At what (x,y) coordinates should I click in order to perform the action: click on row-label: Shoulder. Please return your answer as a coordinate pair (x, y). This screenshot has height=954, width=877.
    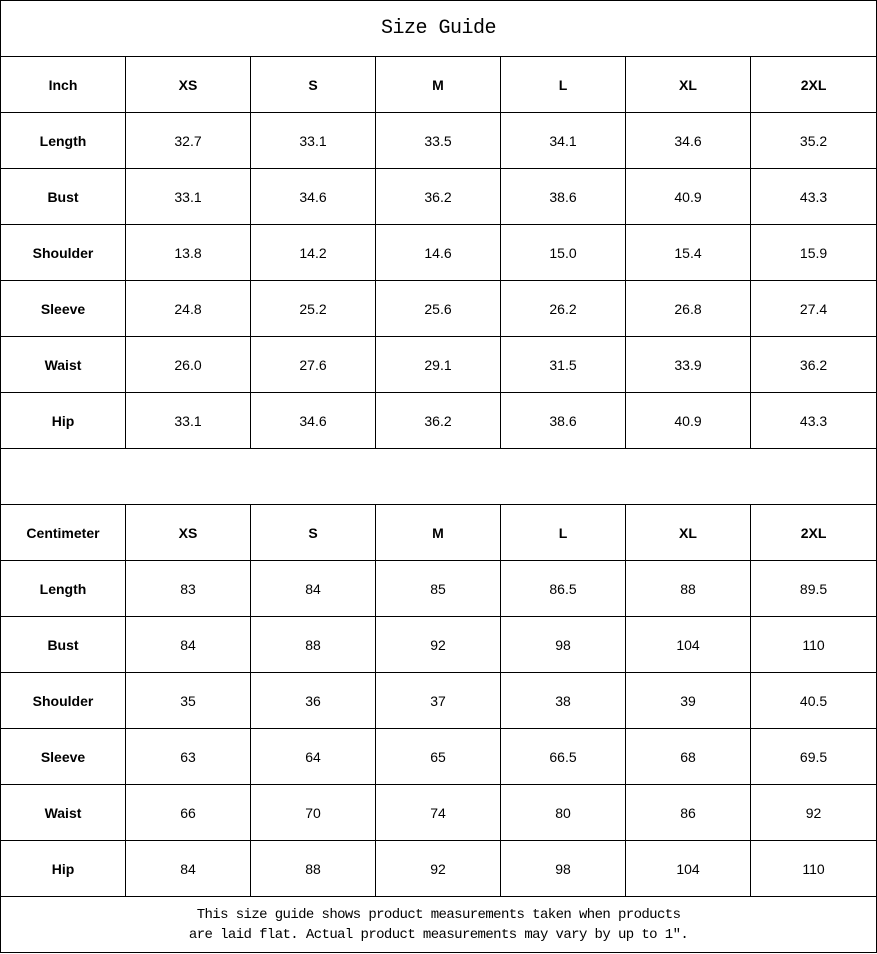
    Looking at the image, I should click on (63, 252).